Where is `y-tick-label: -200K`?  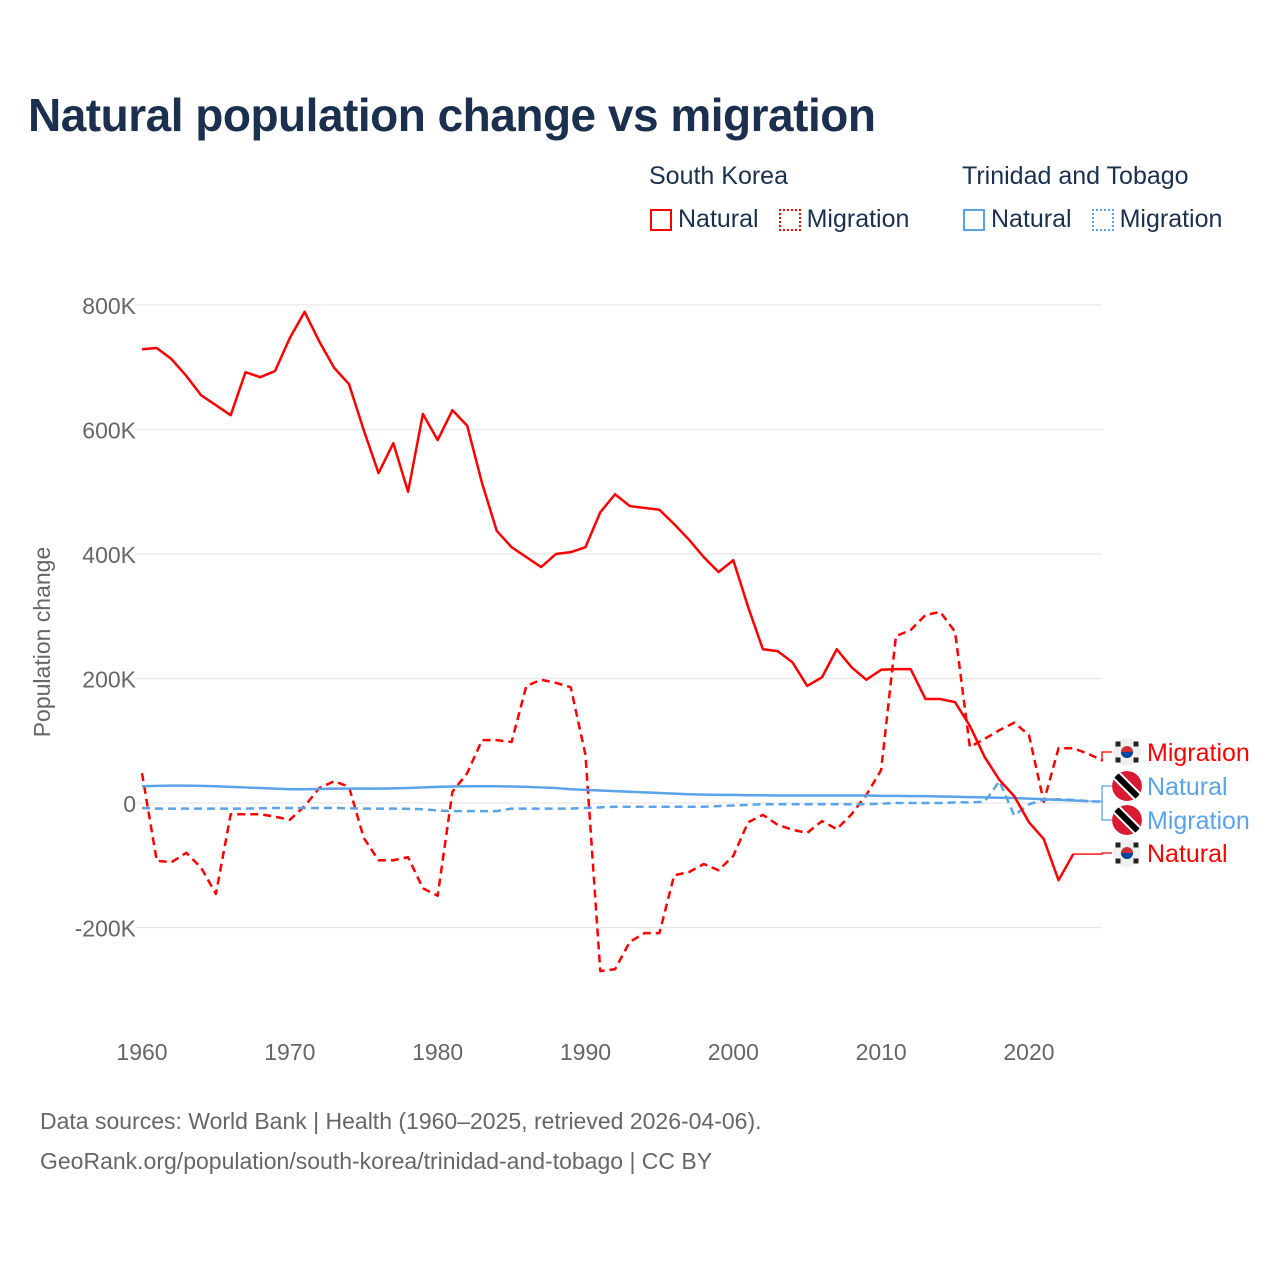 y-tick-label: -200K is located at coordinates (106, 929).